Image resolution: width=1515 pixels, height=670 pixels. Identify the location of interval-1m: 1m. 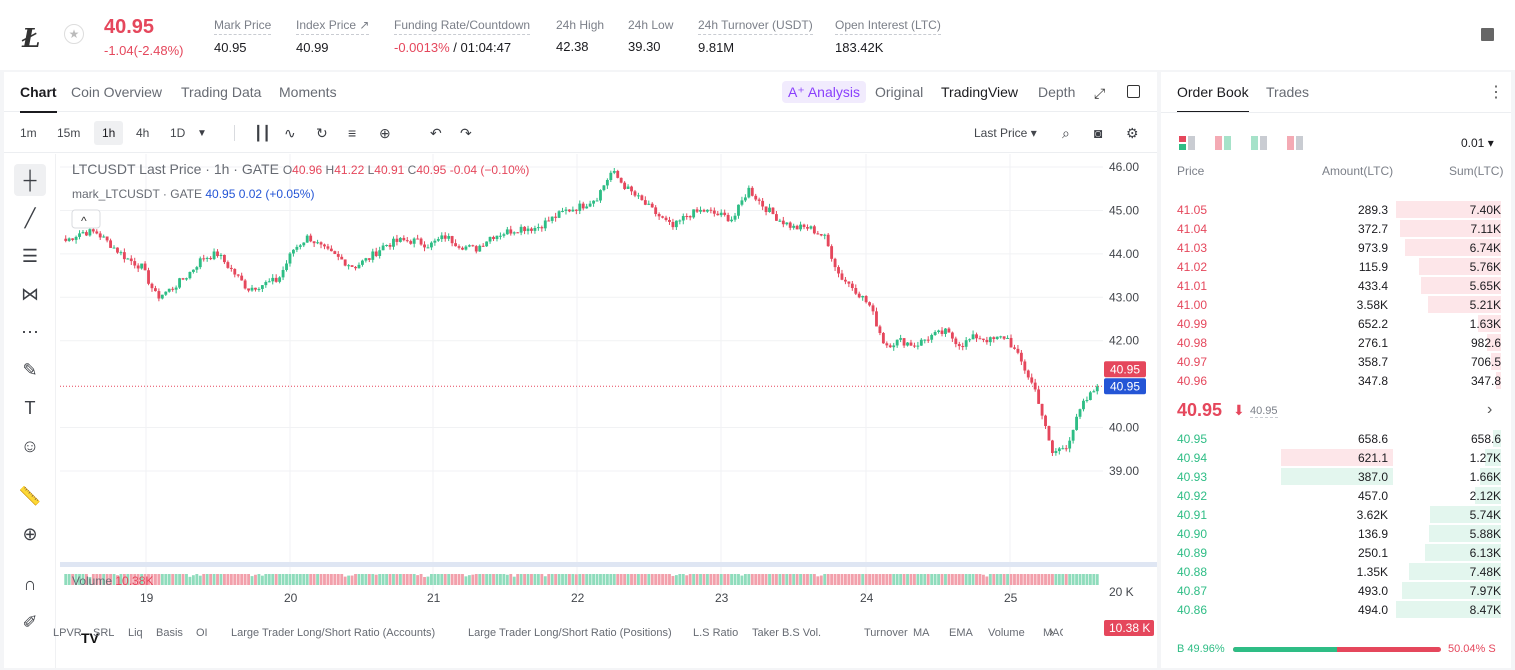
(28, 133).